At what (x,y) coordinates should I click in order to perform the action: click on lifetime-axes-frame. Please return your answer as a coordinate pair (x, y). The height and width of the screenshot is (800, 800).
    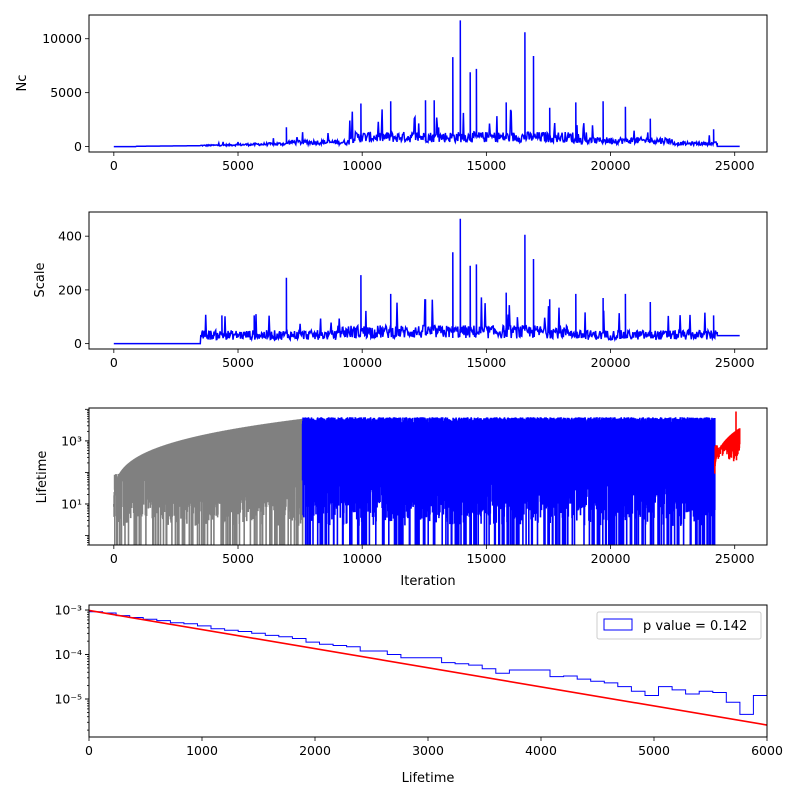
    Looking at the image, I should click on (428, 476).